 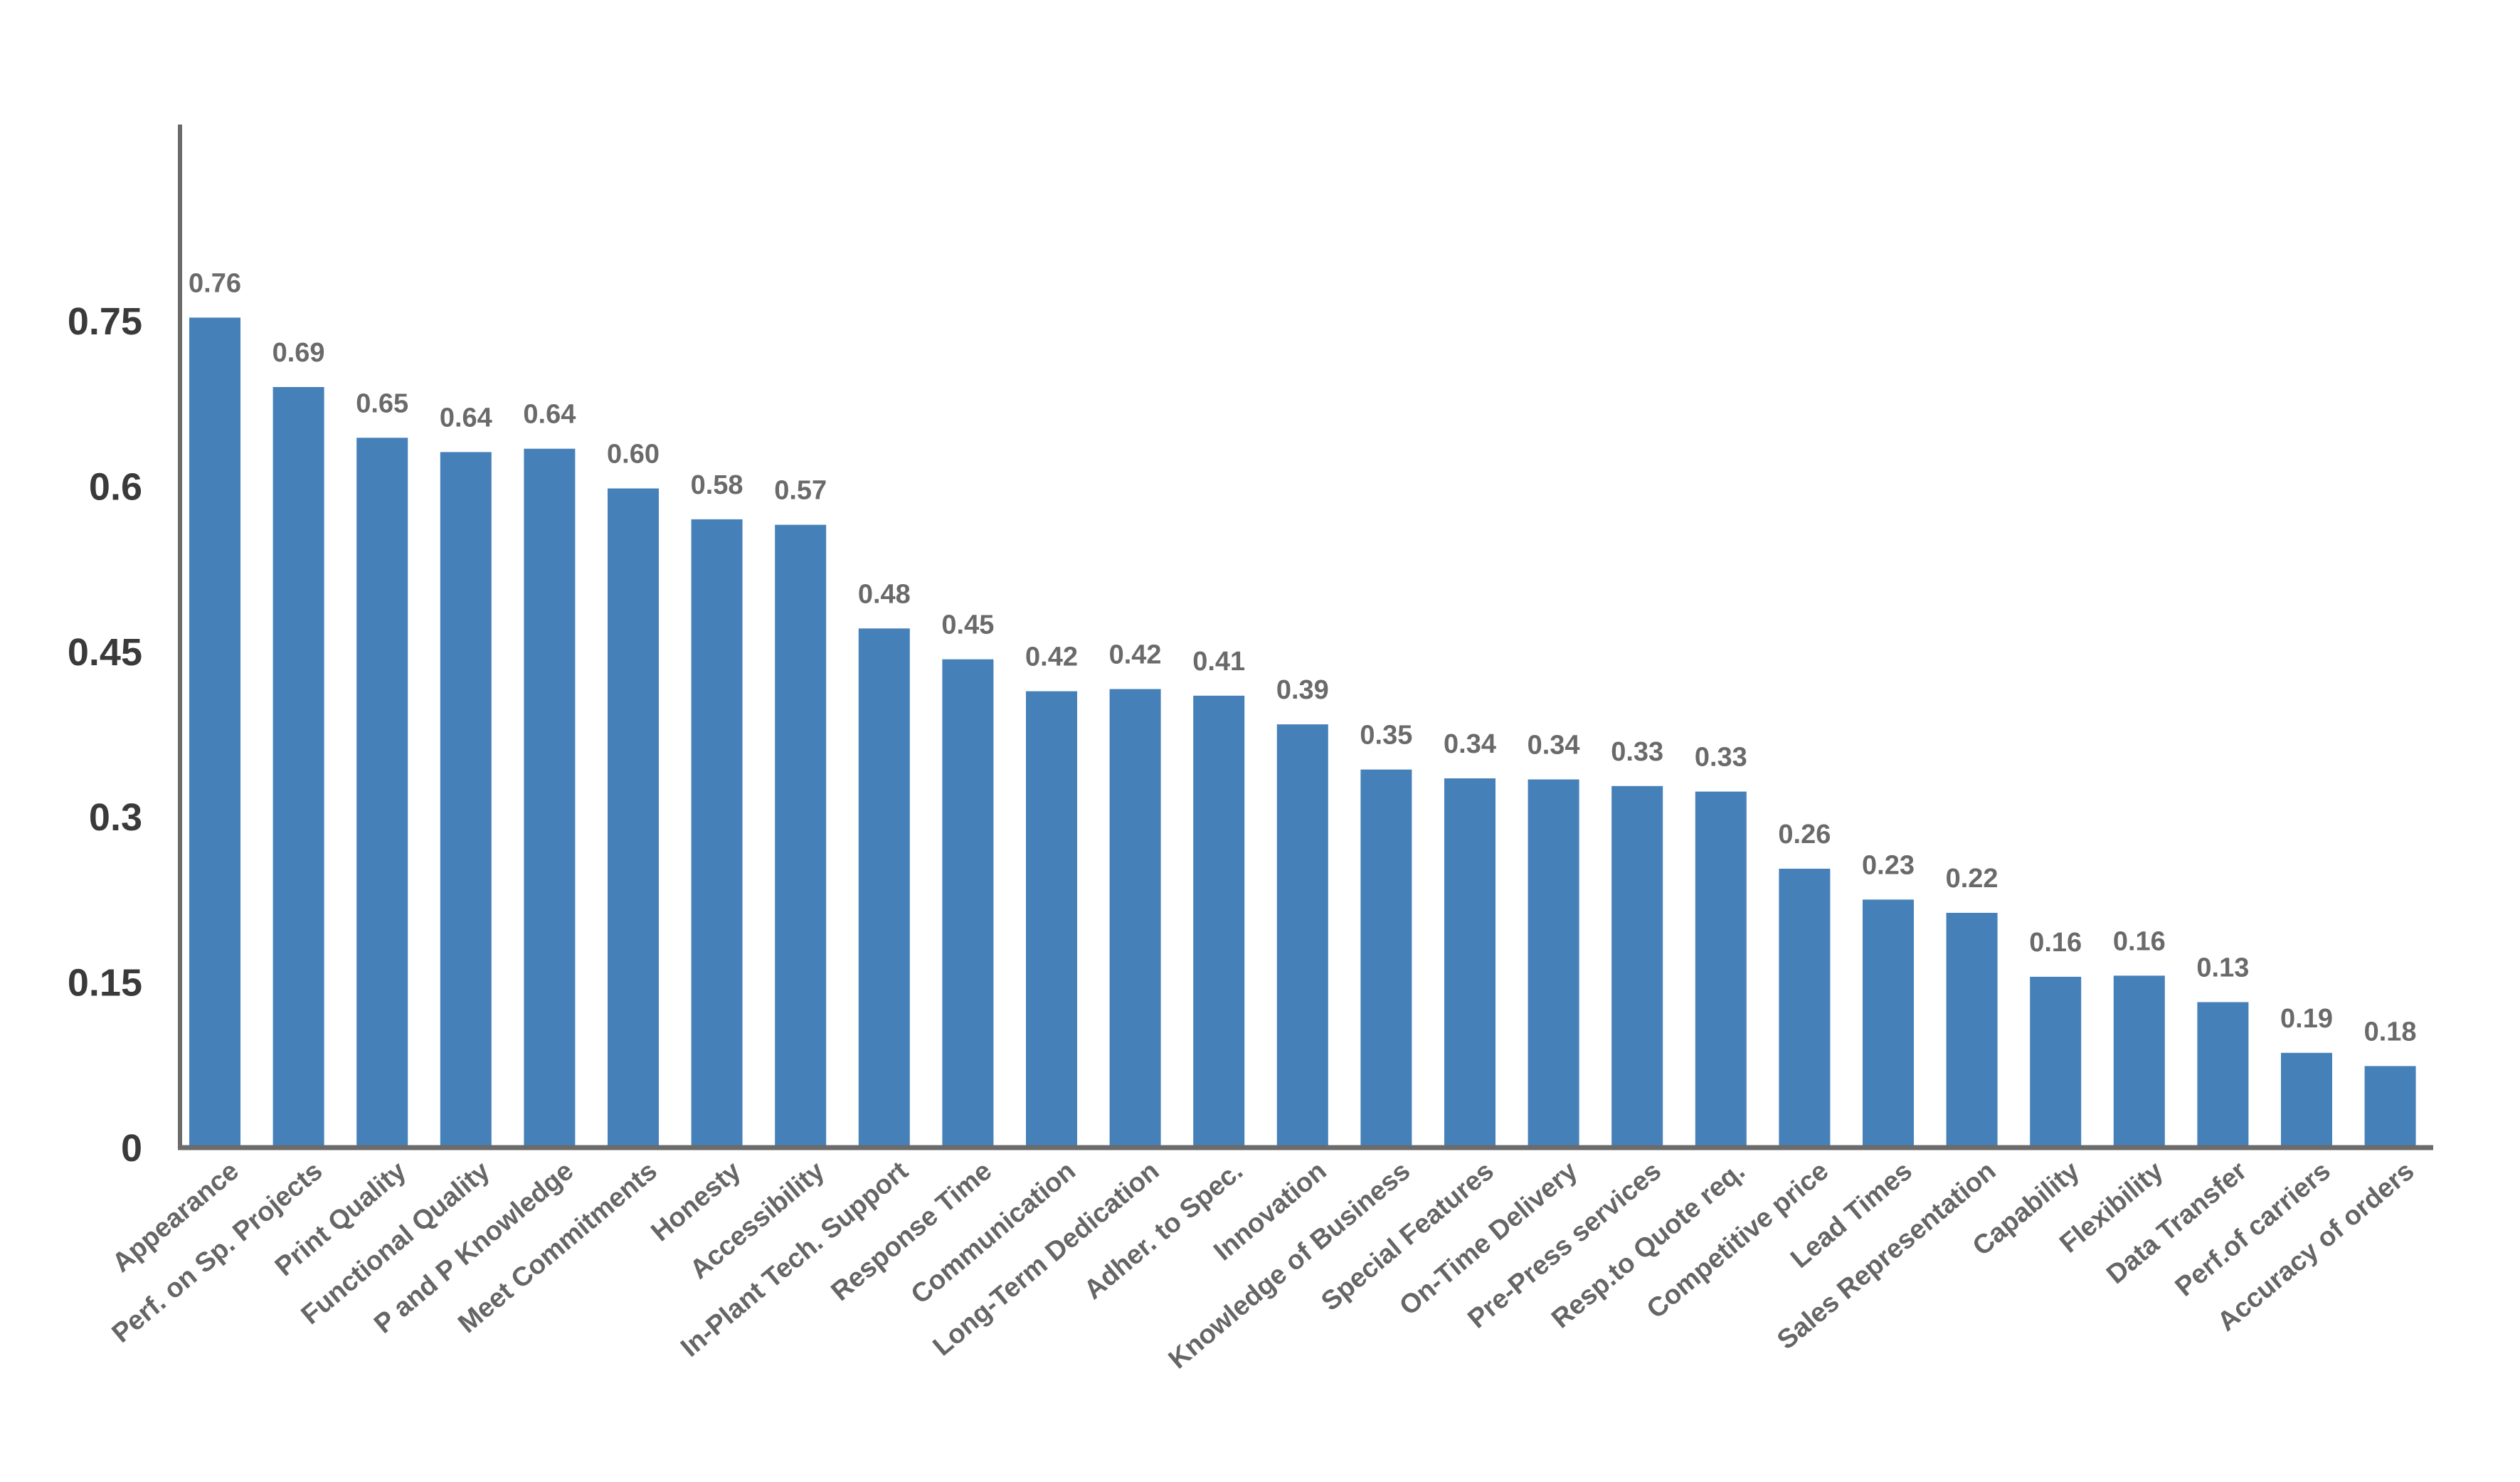 I want to click on data-label-24: 0.13, so click(x=2222, y=968).